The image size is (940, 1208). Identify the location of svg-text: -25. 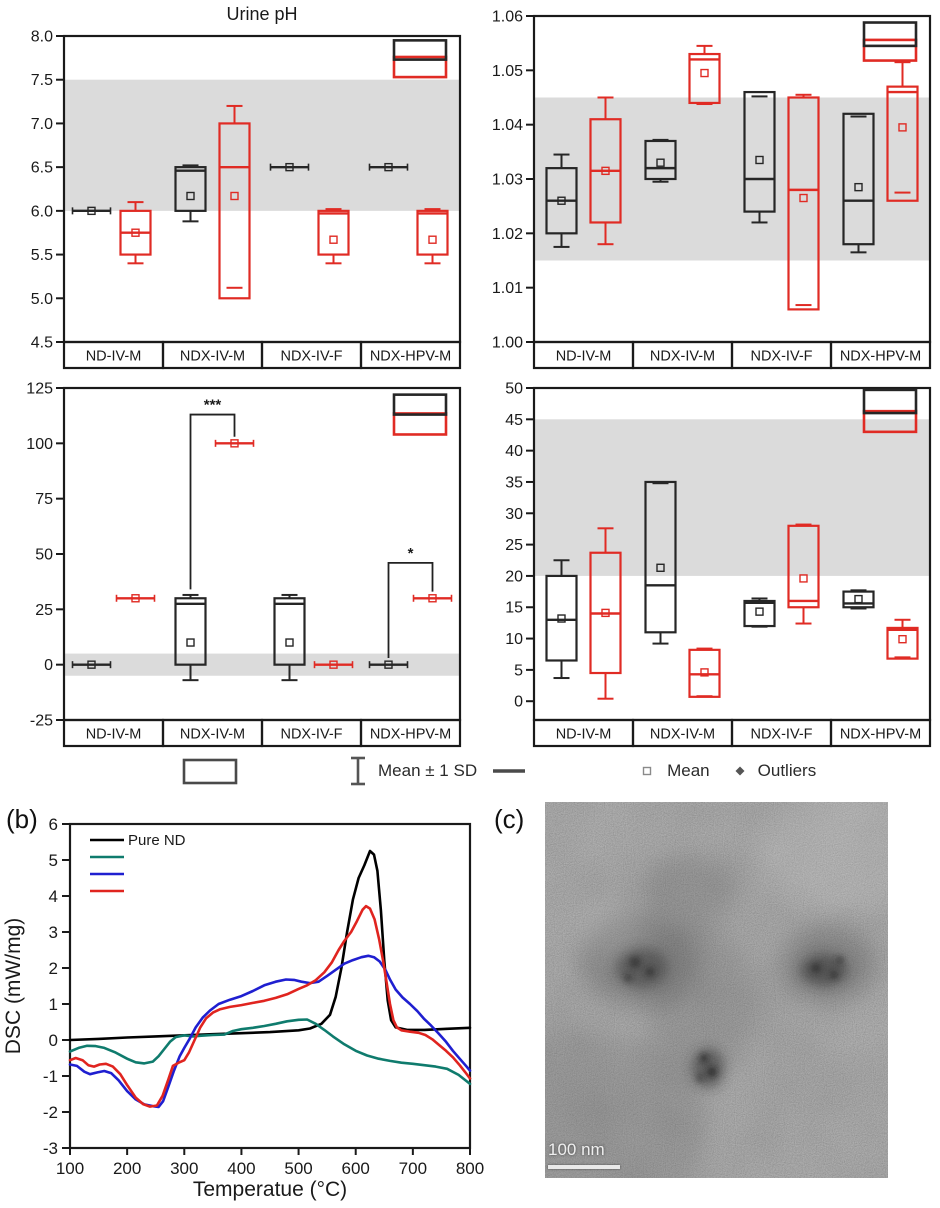
(41, 721).